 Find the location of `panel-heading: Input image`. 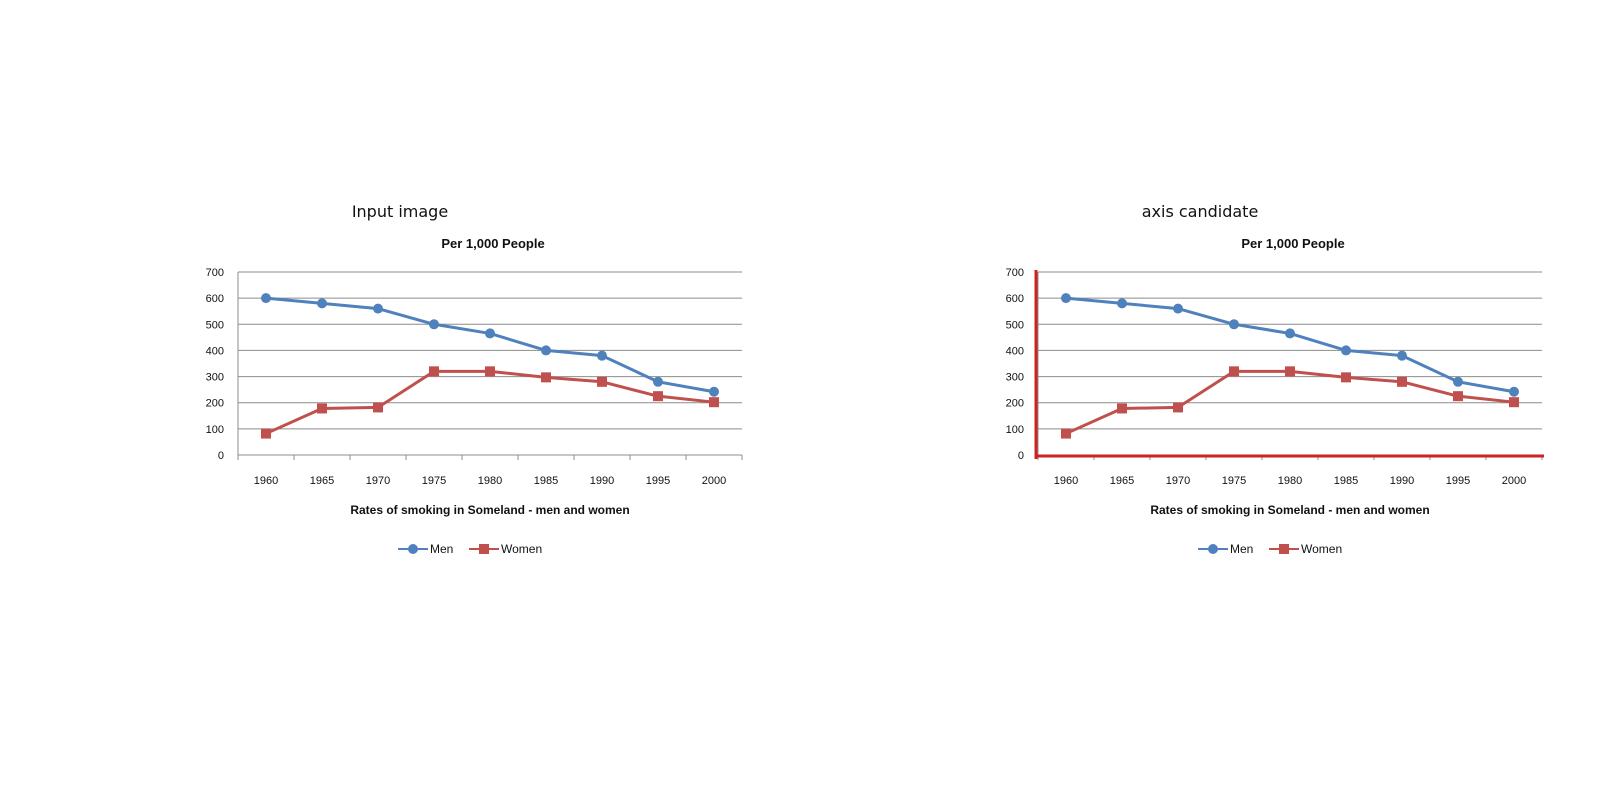

panel-heading: Input image is located at coordinates (400, 211).